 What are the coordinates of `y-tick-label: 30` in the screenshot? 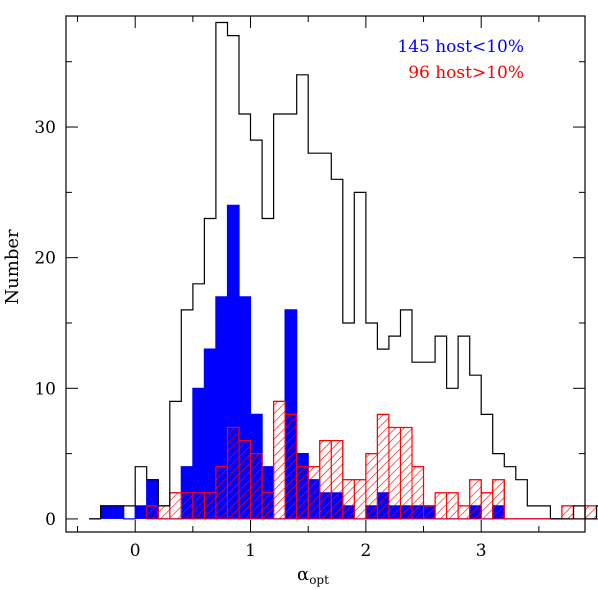 It's located at (45, 128).